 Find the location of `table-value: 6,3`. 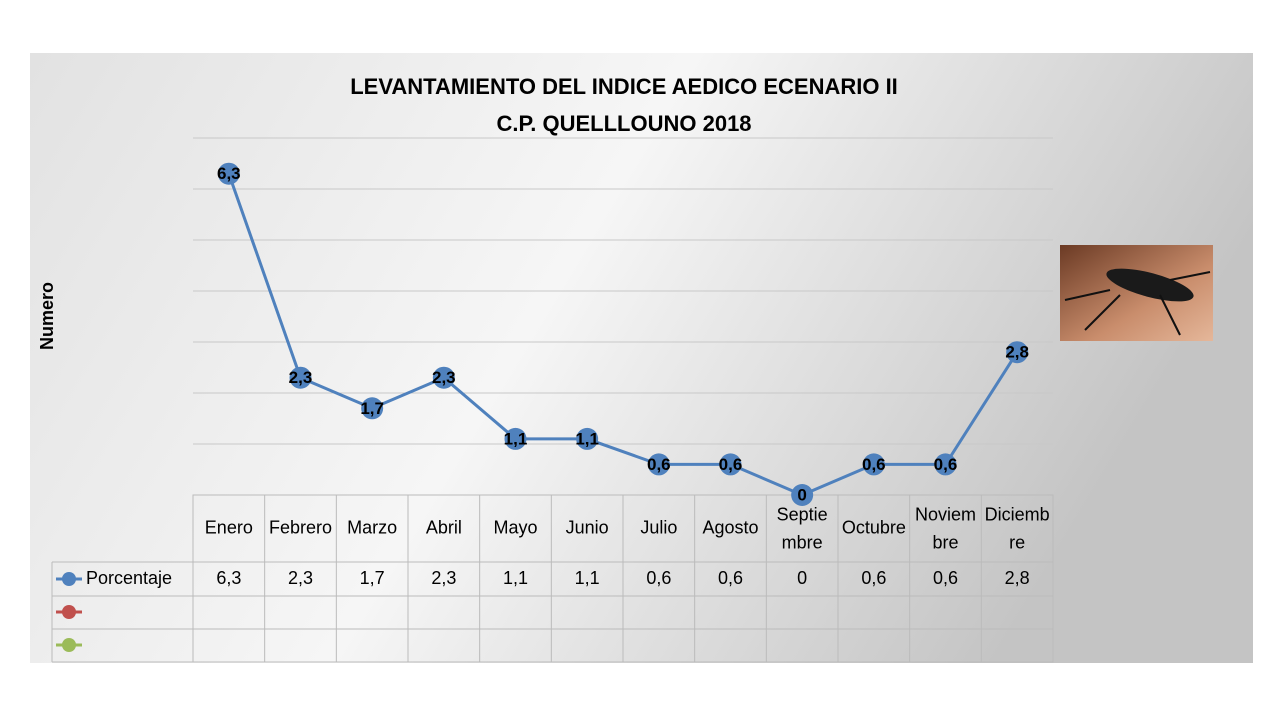

table-value: 6,3 is located at coordinates (228, 578).